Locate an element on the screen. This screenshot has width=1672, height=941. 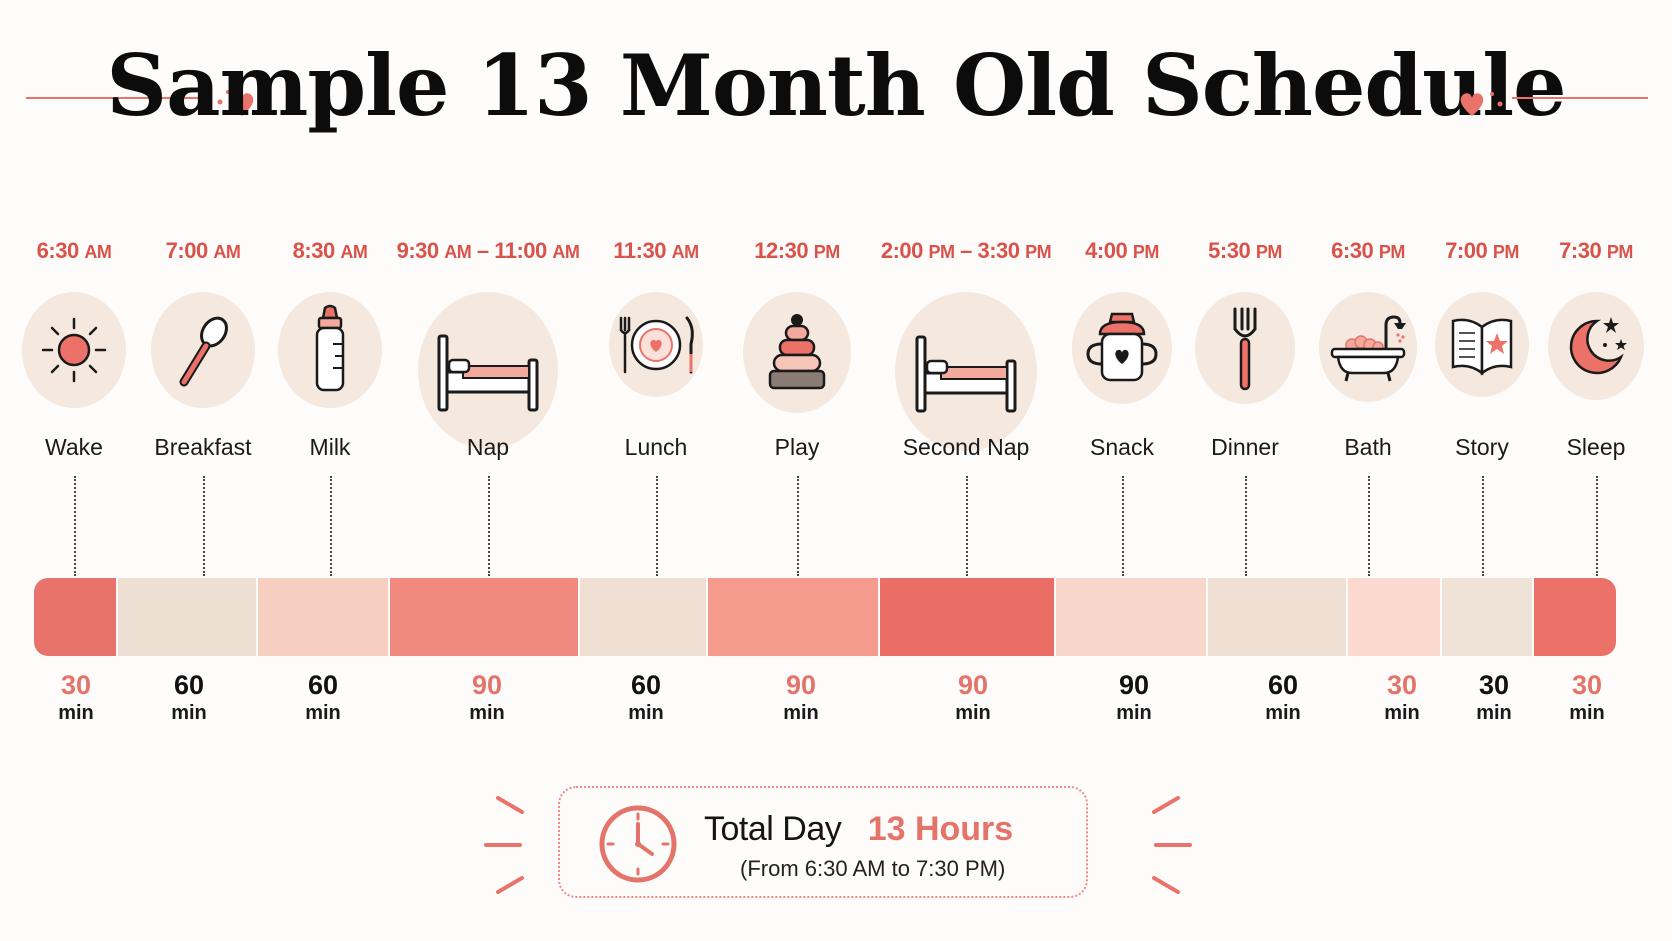
activity-time: 7:00 AM is located at coordinates (203, 251).